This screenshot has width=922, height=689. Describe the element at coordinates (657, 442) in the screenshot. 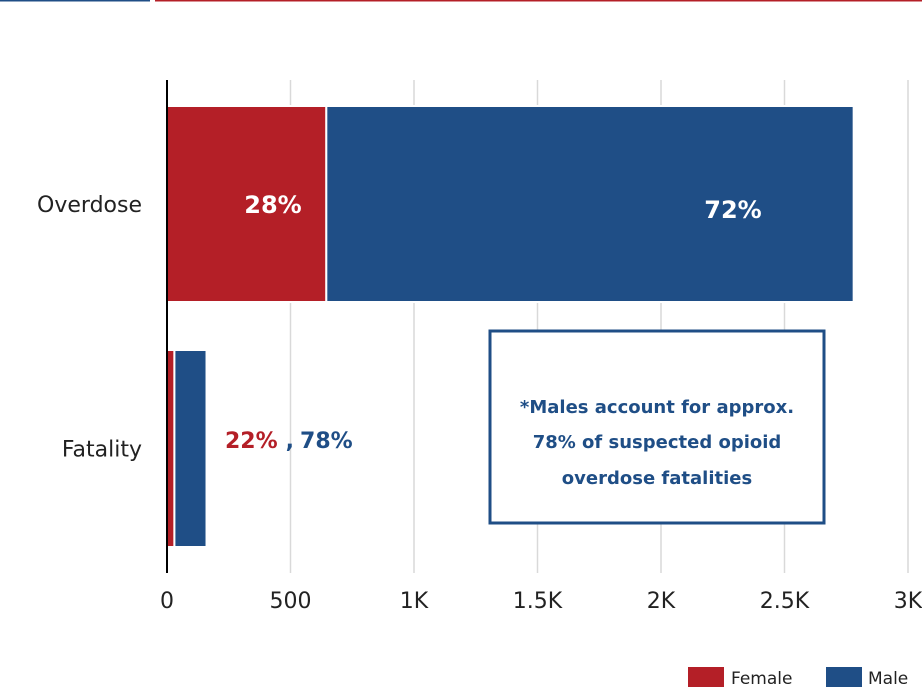

I see `annotation-line-2: 78% of suspected opioid` at that location.